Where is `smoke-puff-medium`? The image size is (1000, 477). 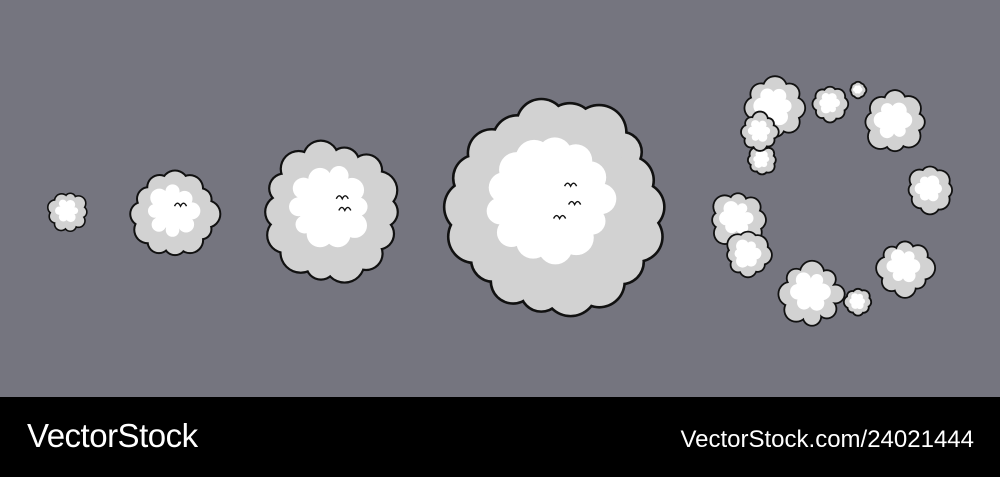 smoke-puff-medium is located at coordinates (331, 211).